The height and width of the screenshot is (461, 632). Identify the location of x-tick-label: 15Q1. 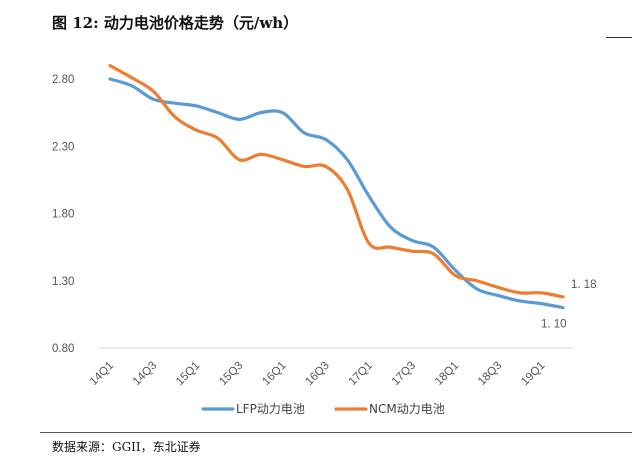
(188, 374).